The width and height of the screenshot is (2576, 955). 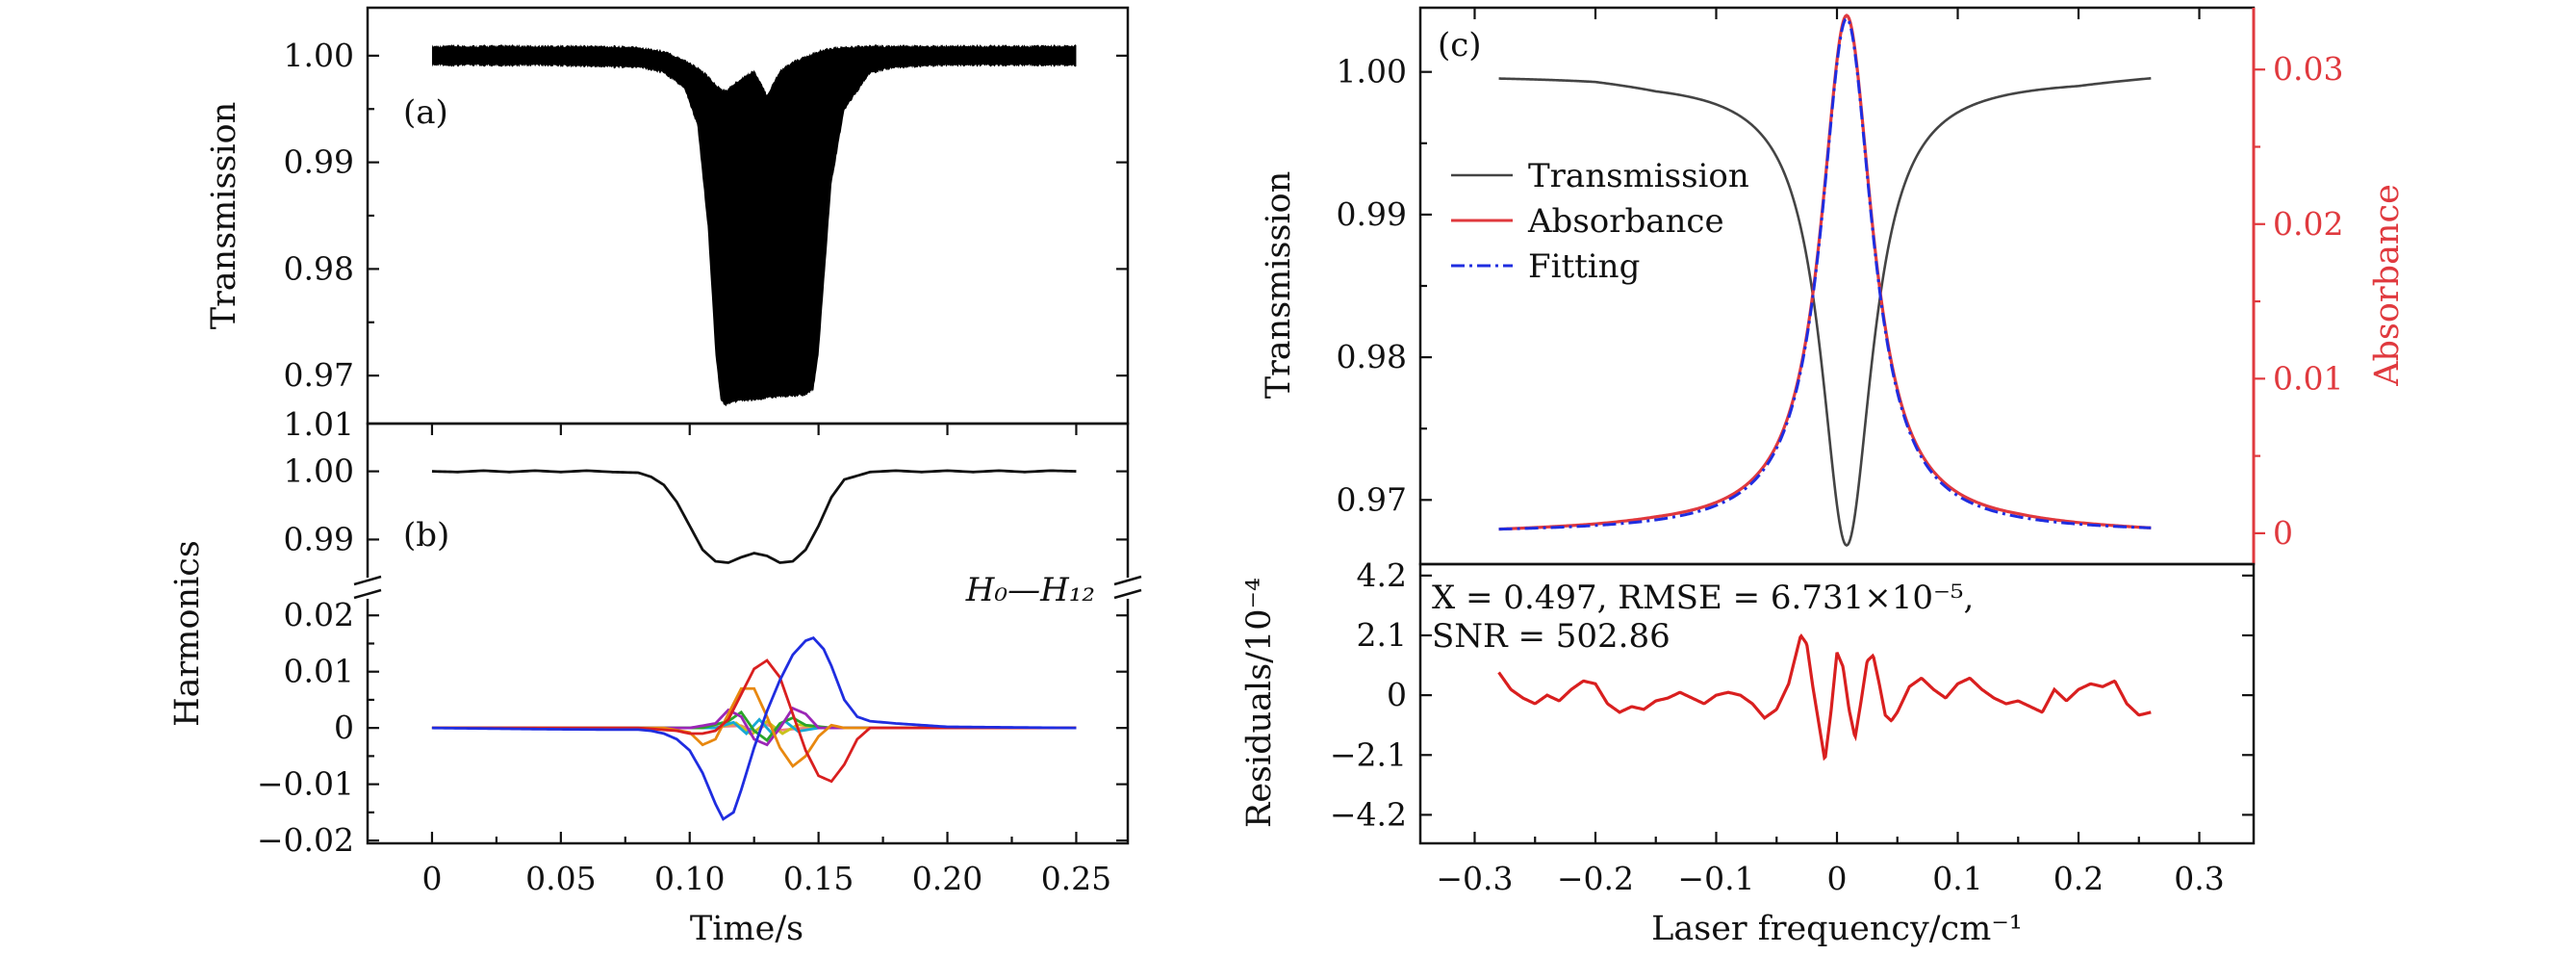 What do you see at coordinates (2308, 378) in the screenshot?
I see `panel-c-ytick-label-right: 0.01` at bounding box center [2308, 378].